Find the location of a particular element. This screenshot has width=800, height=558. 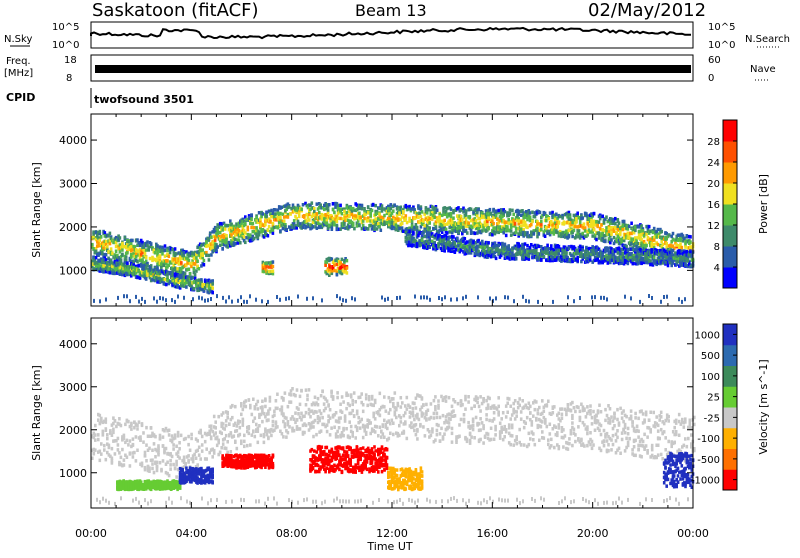

colorbar-tick-label: 16 is located at coordinates (713, 205).